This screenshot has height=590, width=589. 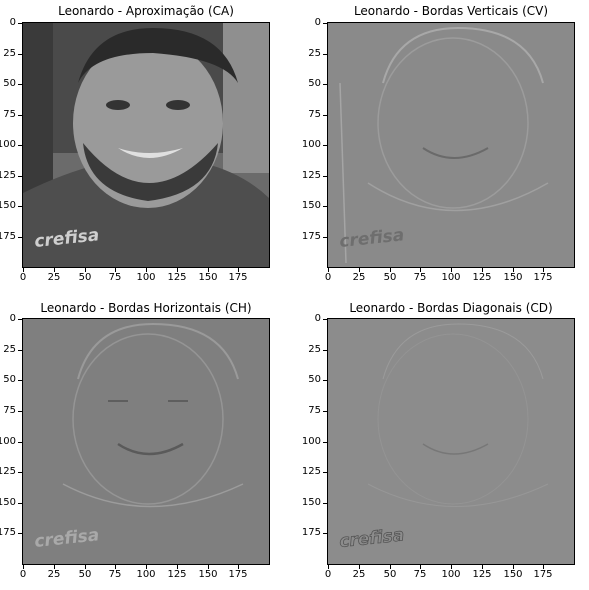 What do you see at coordinates (451, 11) in the screenshot?
I see `panel-title: Leonardo - Bordas Verticais (CV)` at bounding box center [451, 11].